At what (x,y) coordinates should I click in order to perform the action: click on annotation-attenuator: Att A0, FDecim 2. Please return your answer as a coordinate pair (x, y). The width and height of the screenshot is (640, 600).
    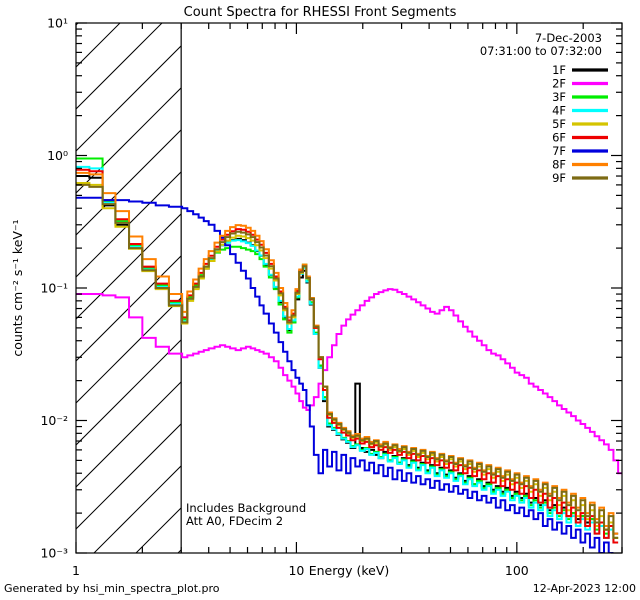
    Looking at the image, I should click on (234, 521).